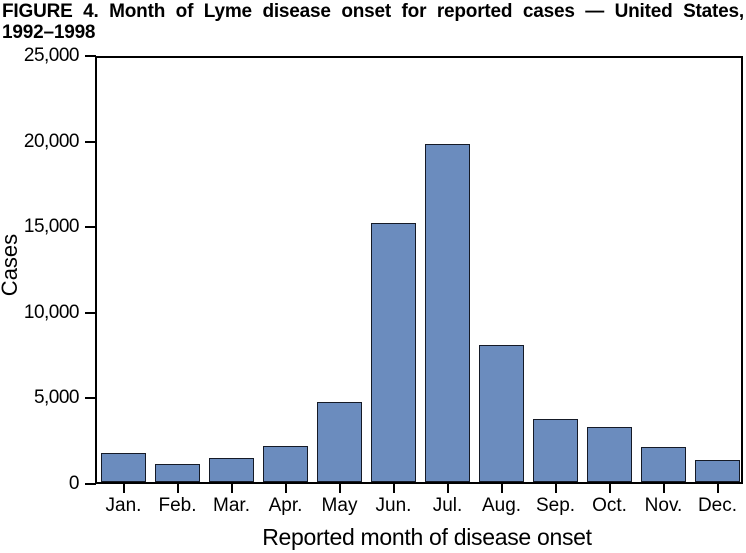  Describe the element at coordinates (663, 464) in the screenshot. I see `bar-nov` at that location.